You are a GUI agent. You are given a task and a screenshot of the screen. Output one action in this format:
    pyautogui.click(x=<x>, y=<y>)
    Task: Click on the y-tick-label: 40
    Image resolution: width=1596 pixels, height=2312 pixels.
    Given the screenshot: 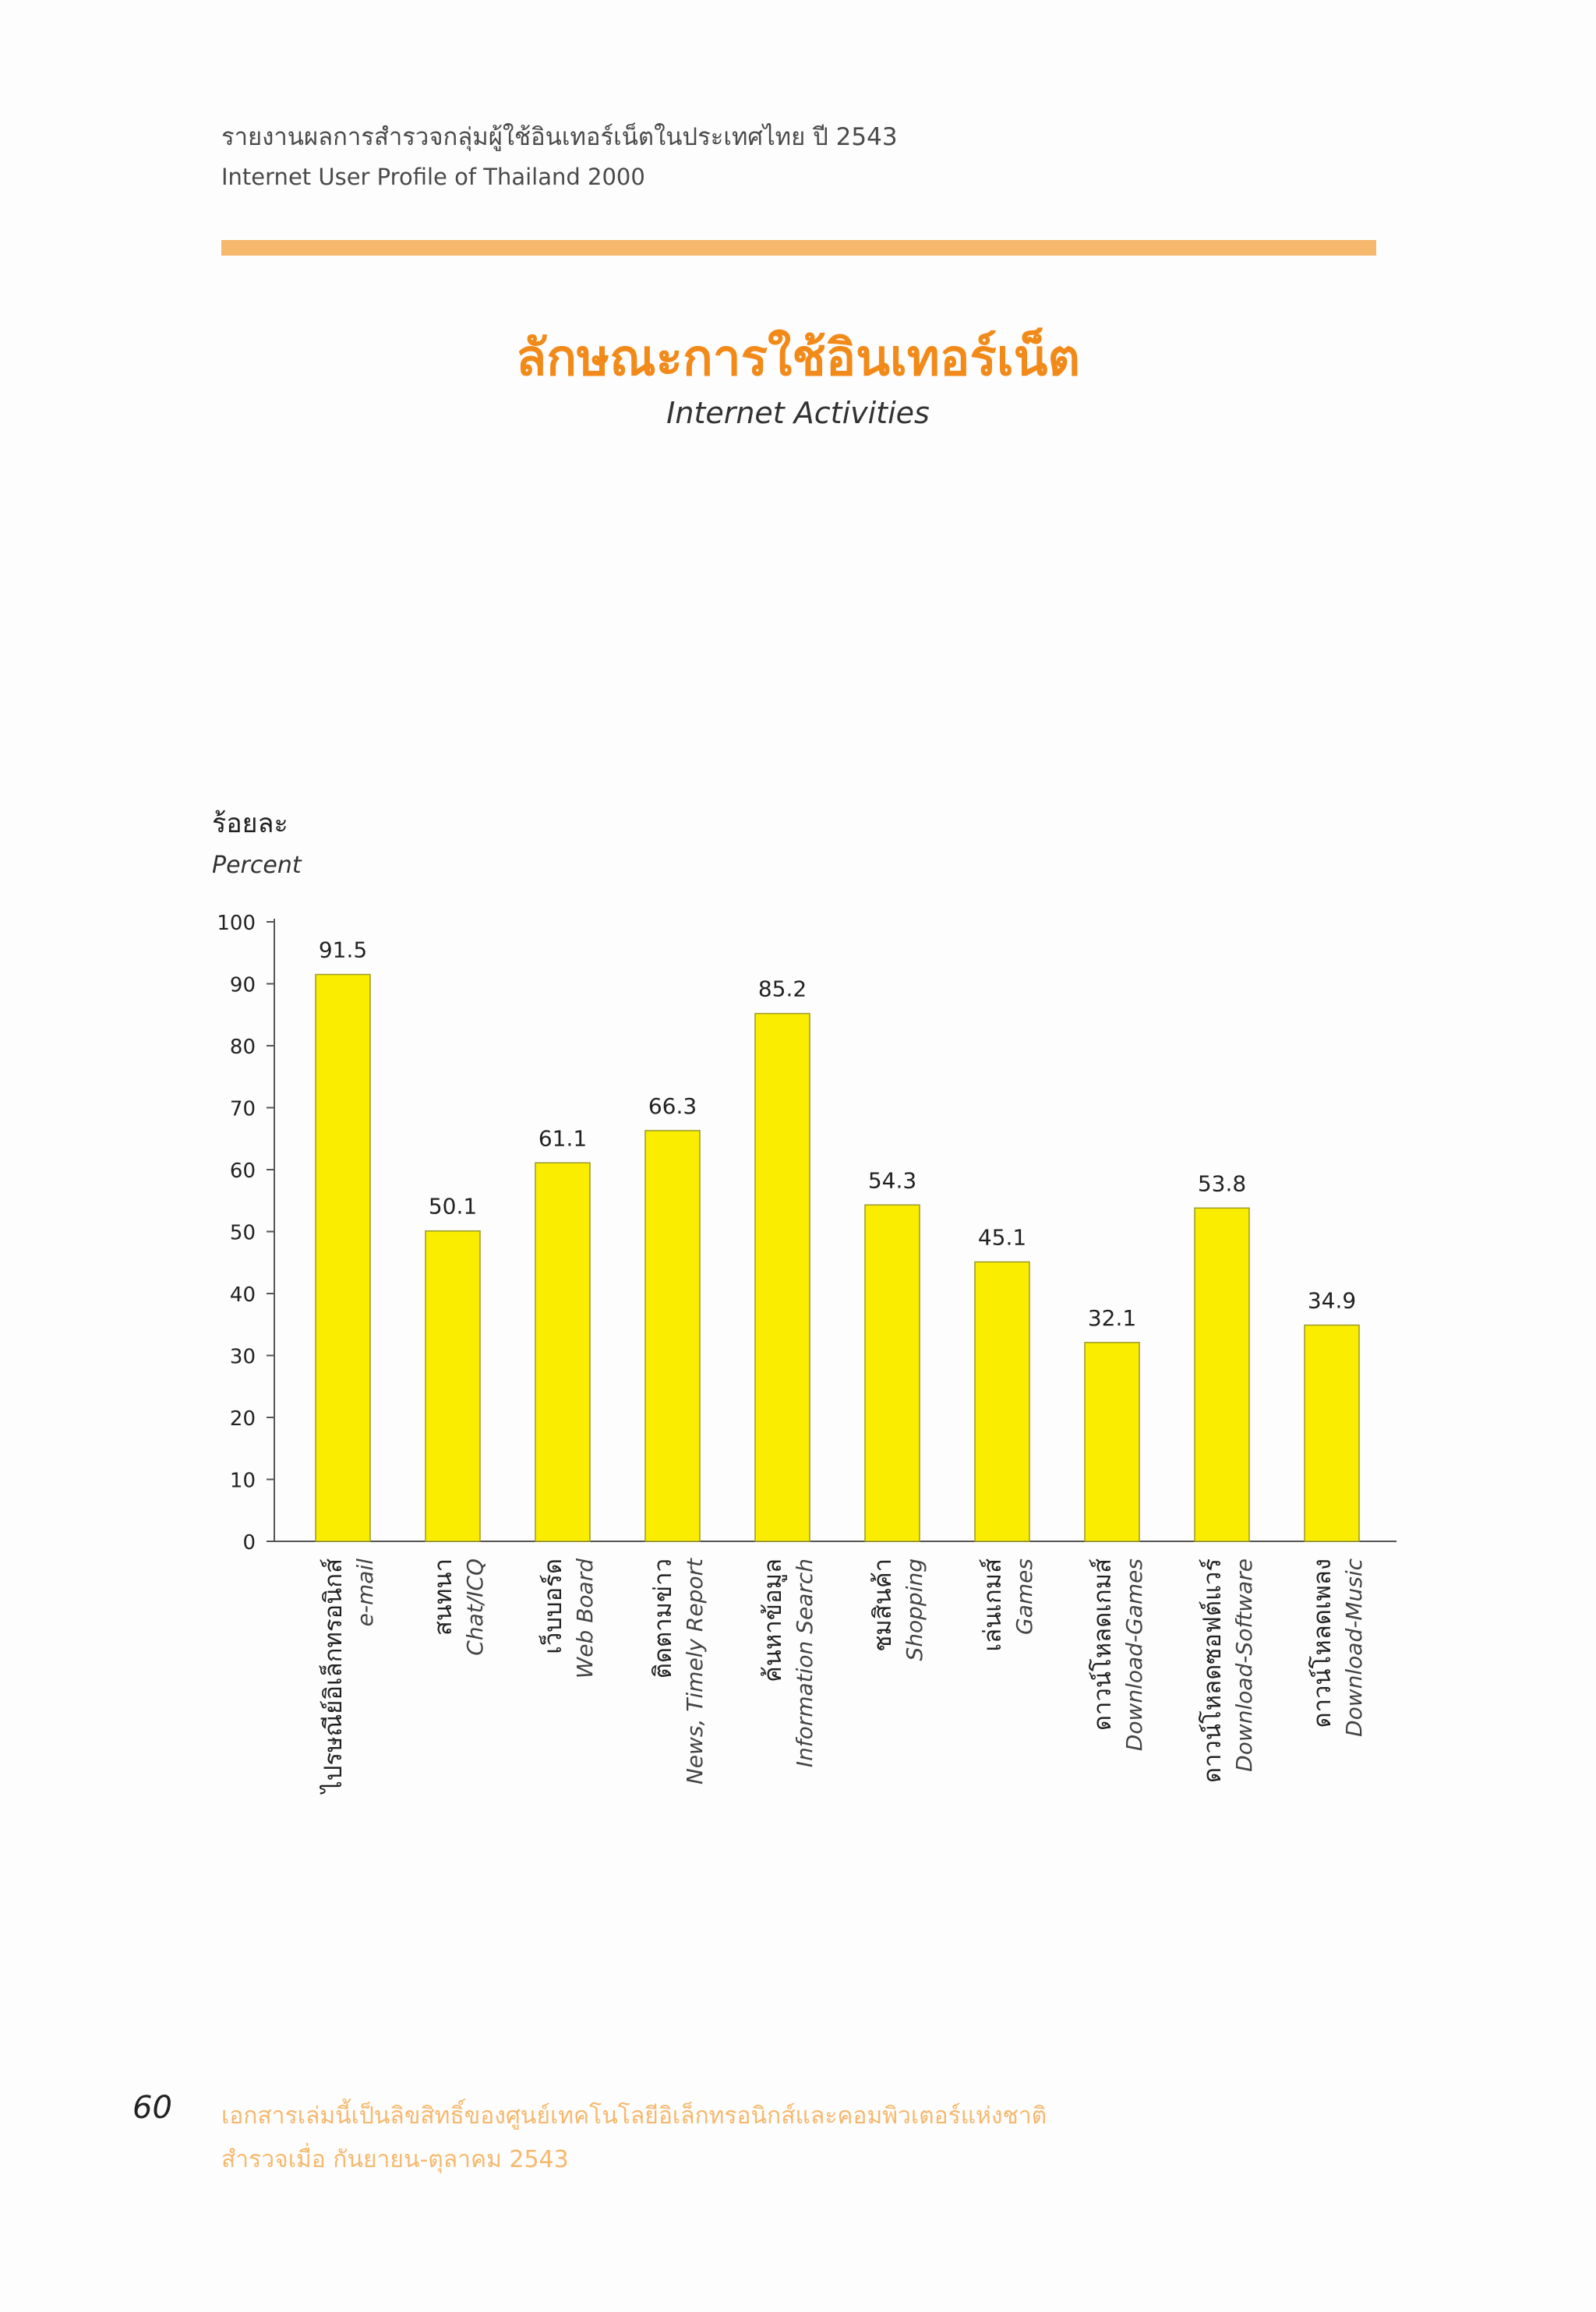 What is the action you would take?
    pyautogui.click(x=243, y=1295)
    